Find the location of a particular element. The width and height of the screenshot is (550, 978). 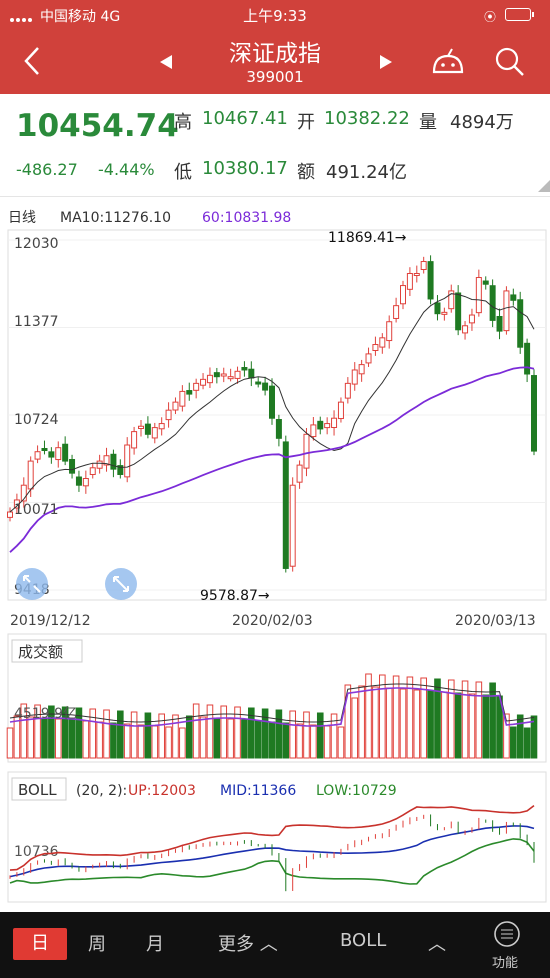

ma10-label: MA10:11276.10 is located at coordinates (115, 218).